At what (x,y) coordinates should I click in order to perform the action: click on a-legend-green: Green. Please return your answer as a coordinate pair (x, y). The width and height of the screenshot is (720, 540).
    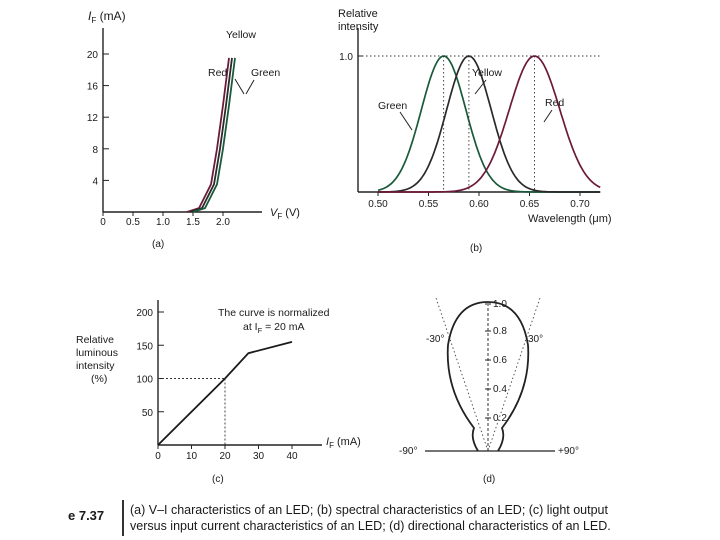
    Looking at the image, I should click on (265, 73).